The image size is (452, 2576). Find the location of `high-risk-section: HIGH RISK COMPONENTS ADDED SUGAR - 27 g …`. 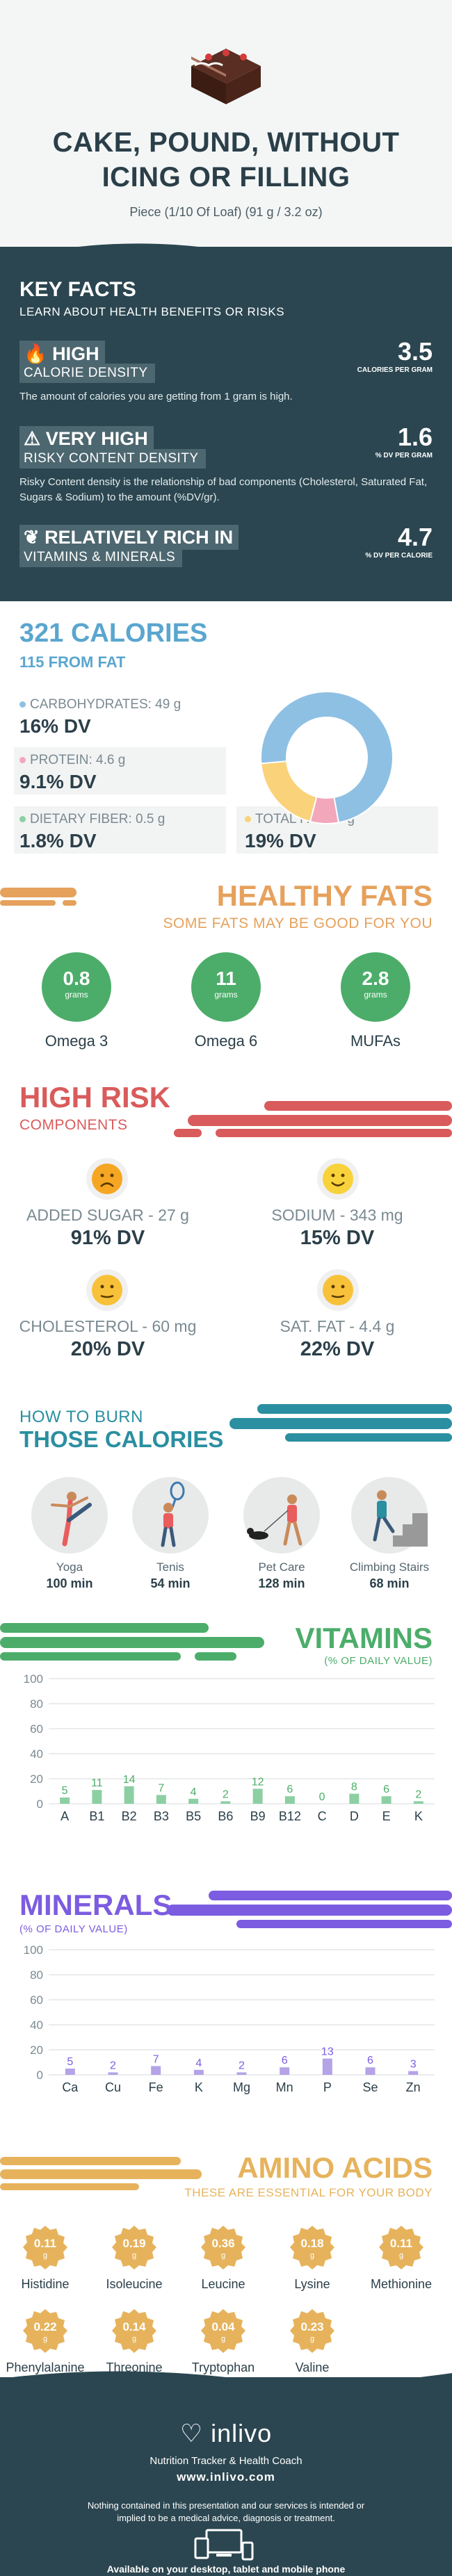

high-risk-section: HIGH RISK COMPONENTS ADDED SUGAR - 27 g … is located at coordinates (226, 1223).